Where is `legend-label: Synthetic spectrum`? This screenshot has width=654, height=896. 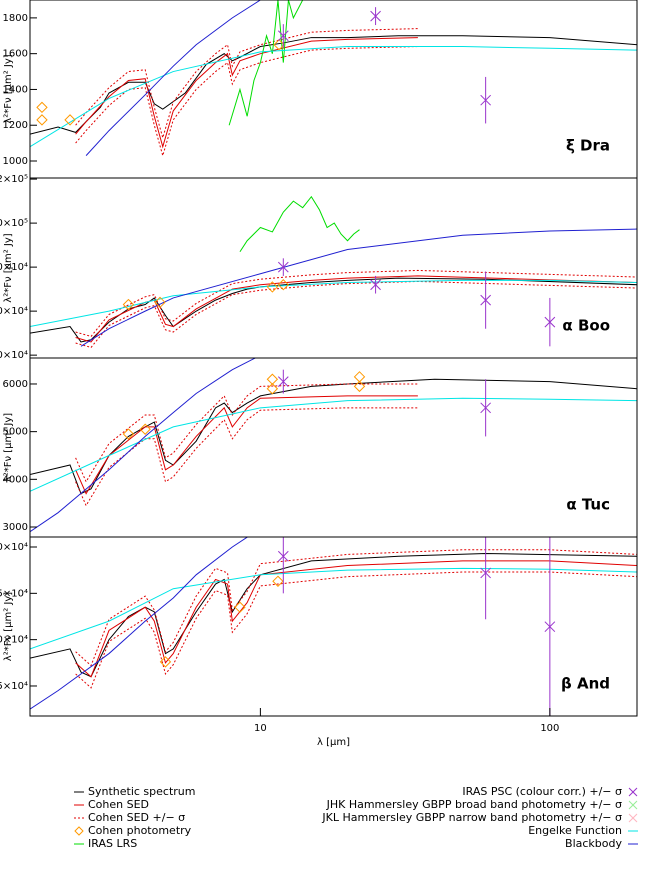
legend-label: Synthetic spectrum is located at coordinates (141, 791).